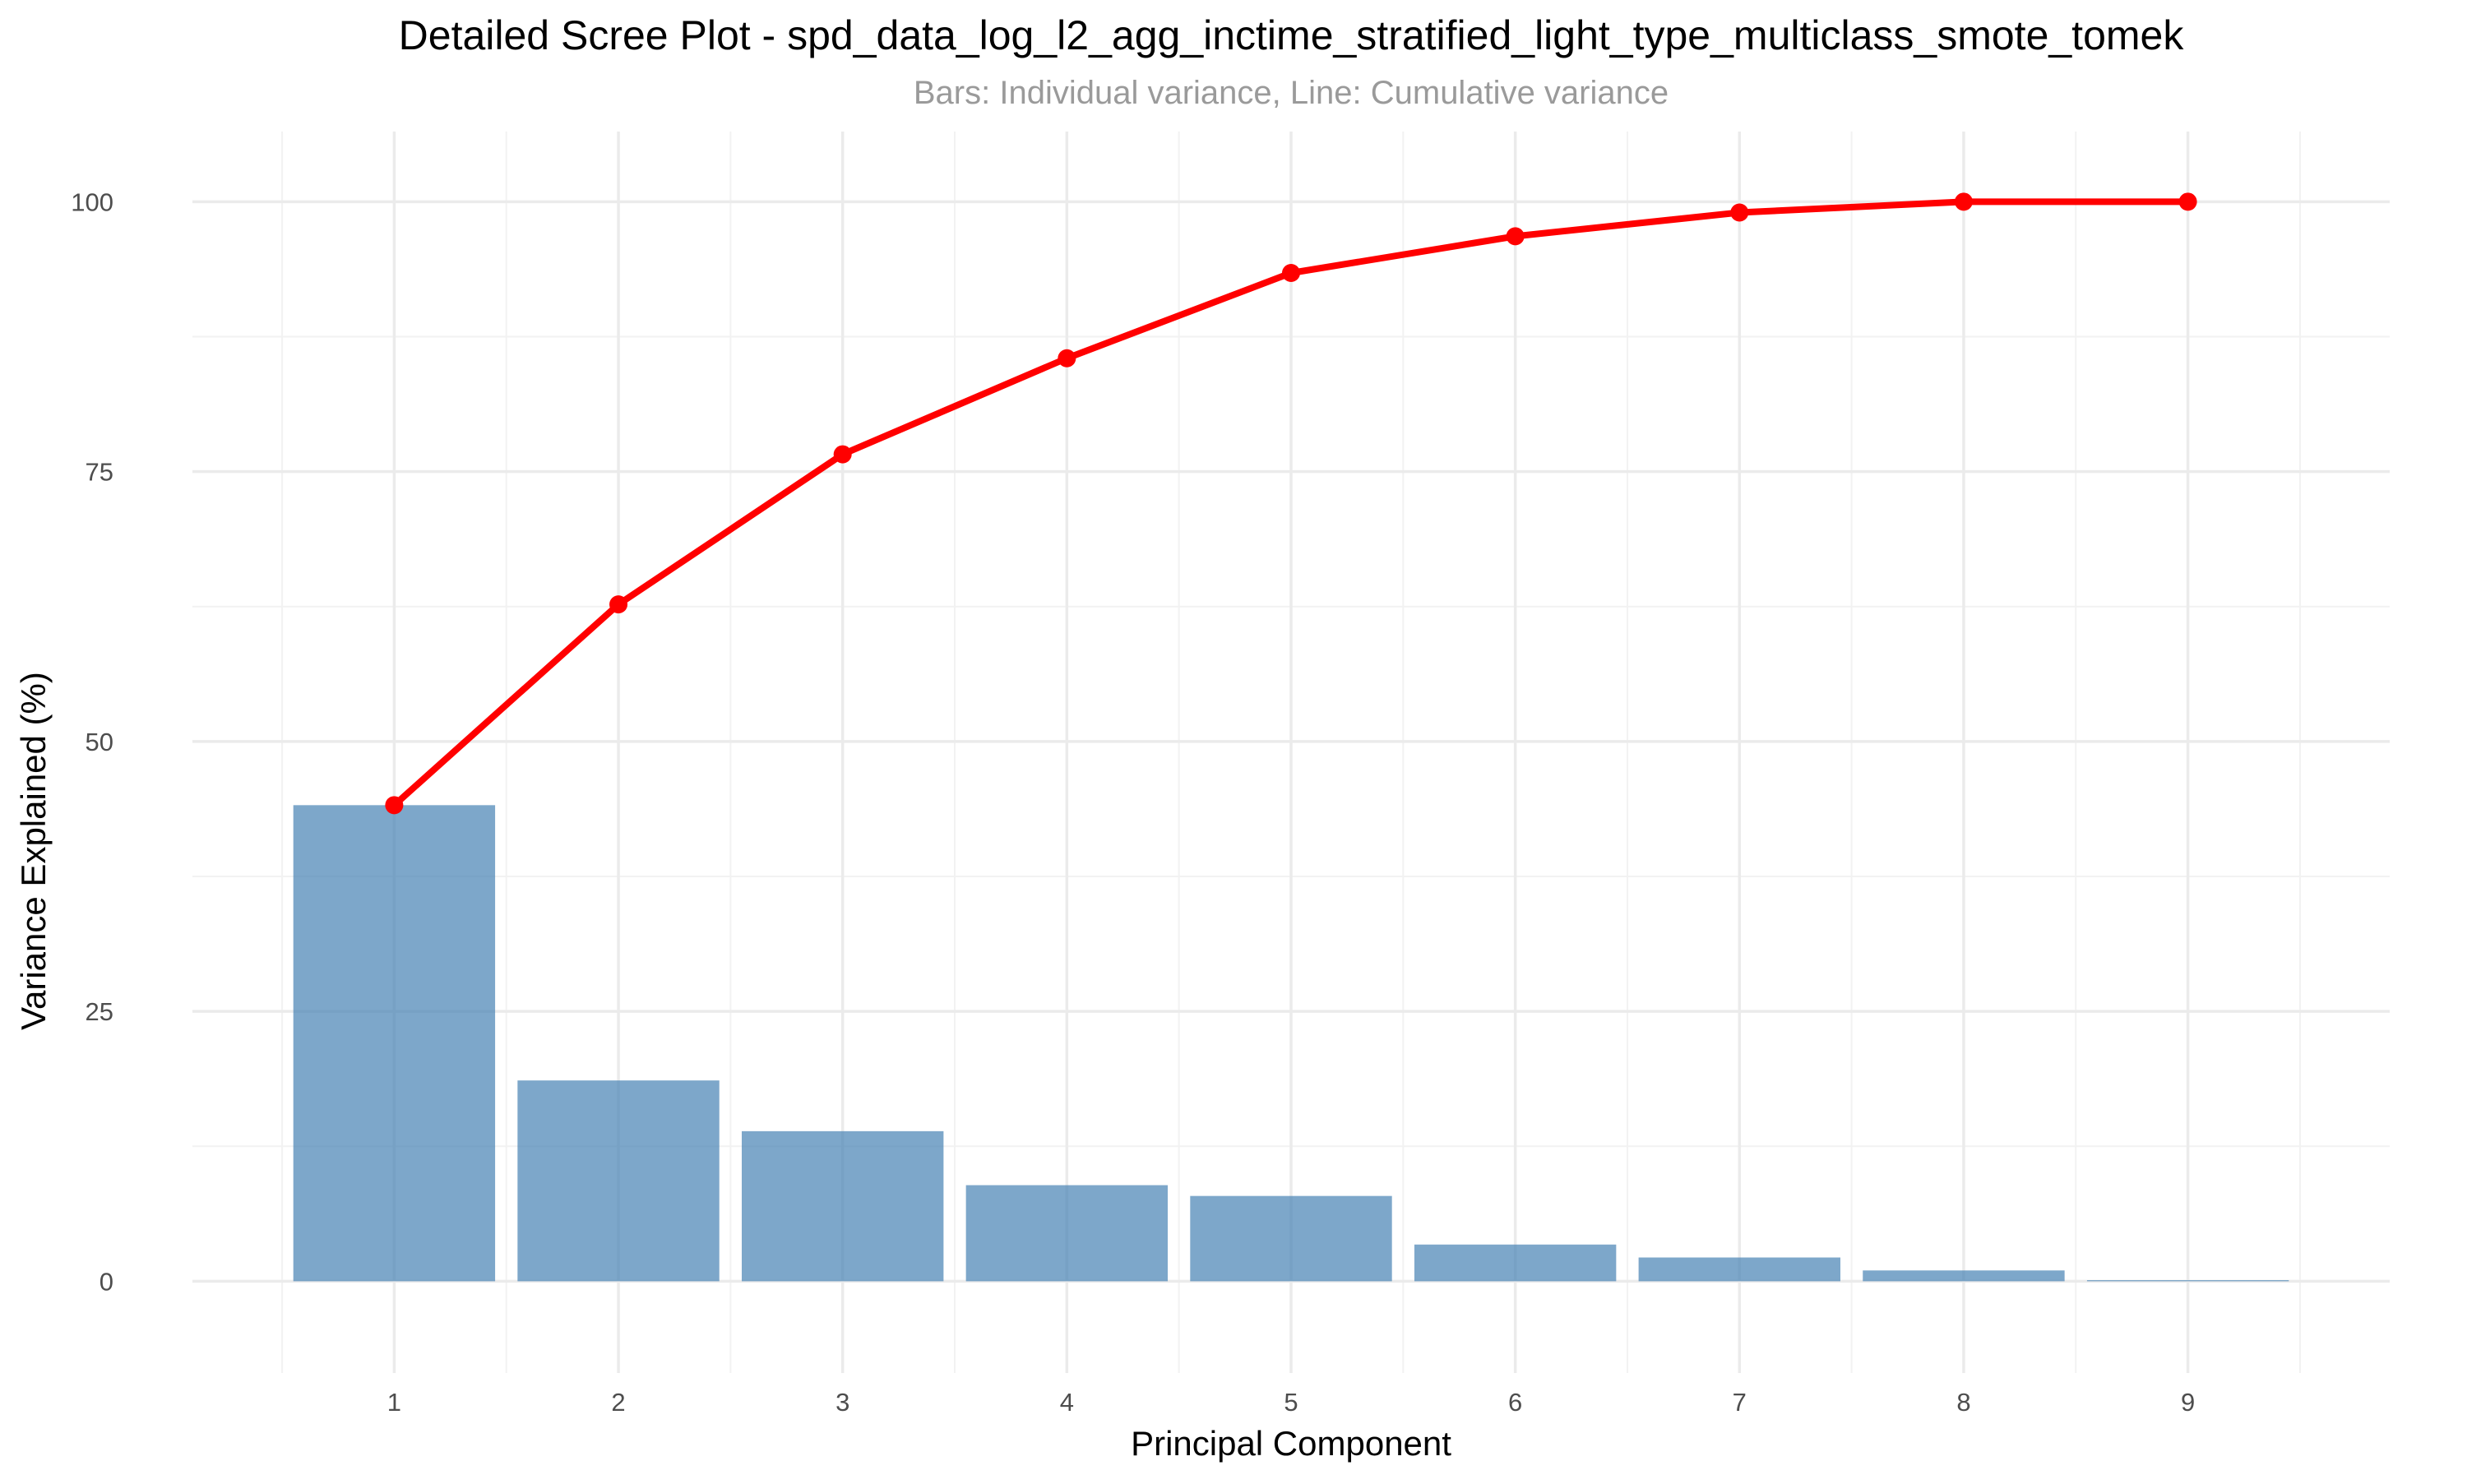 The width and height of the screenshot is (2467, 1484). What do you see at coordinates (1963, 1403) in the screenshot?
I see `x-tick-label: 8` at bounding box center [1963, 1403].